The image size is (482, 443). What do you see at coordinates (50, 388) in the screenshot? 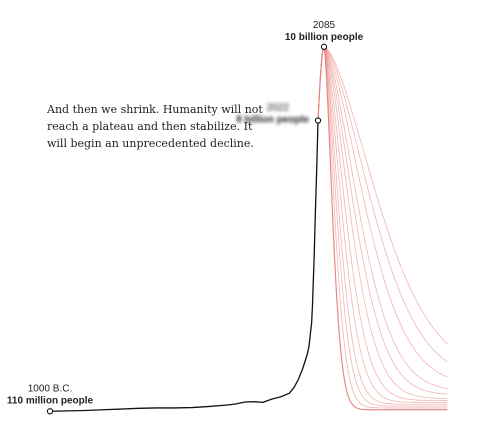
I see `point-year-label: 1000 B.C.` at bounding box center [50, 388].